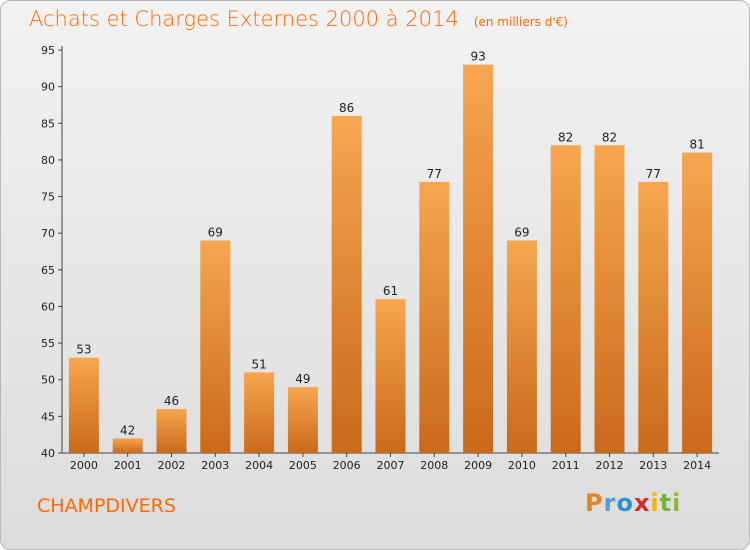  I want to click on bar-2005, so click(302, 420).